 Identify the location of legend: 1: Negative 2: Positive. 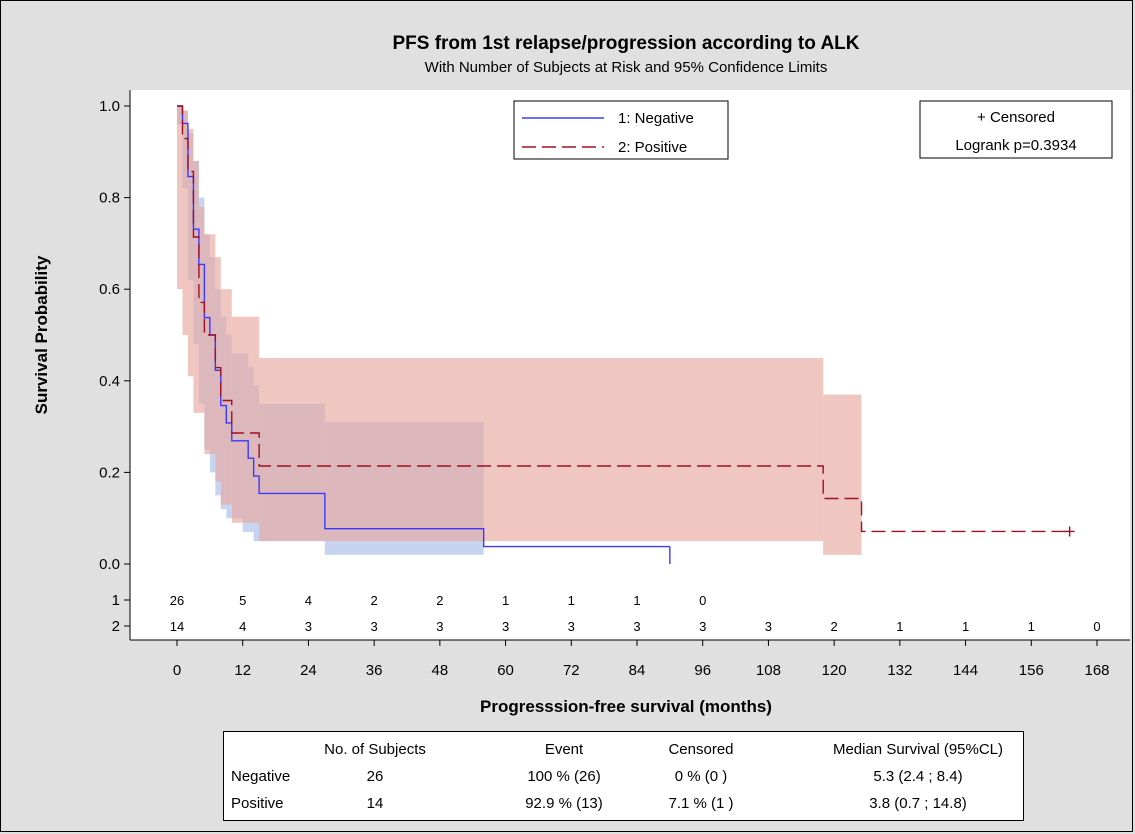
(621, 130).